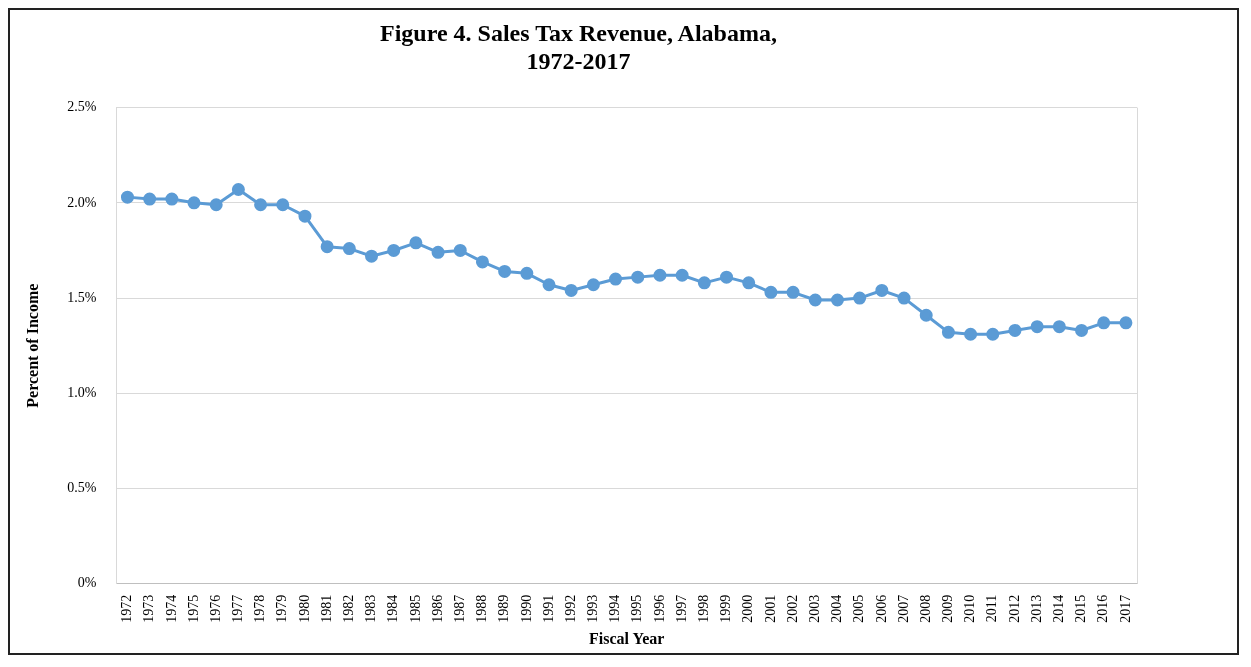 This screenshot has height=667, width=1251. I want to click on x-tick-label: 1990, so click(526, 608).